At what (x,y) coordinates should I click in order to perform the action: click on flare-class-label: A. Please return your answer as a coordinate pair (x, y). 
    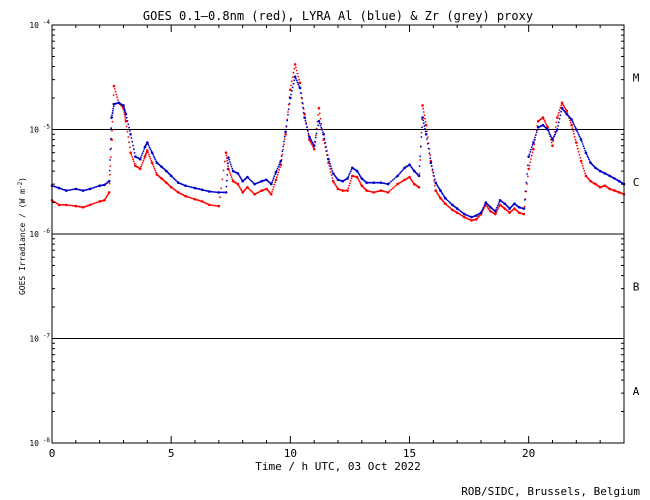
    Looking at the image, I should click on (636, 391).